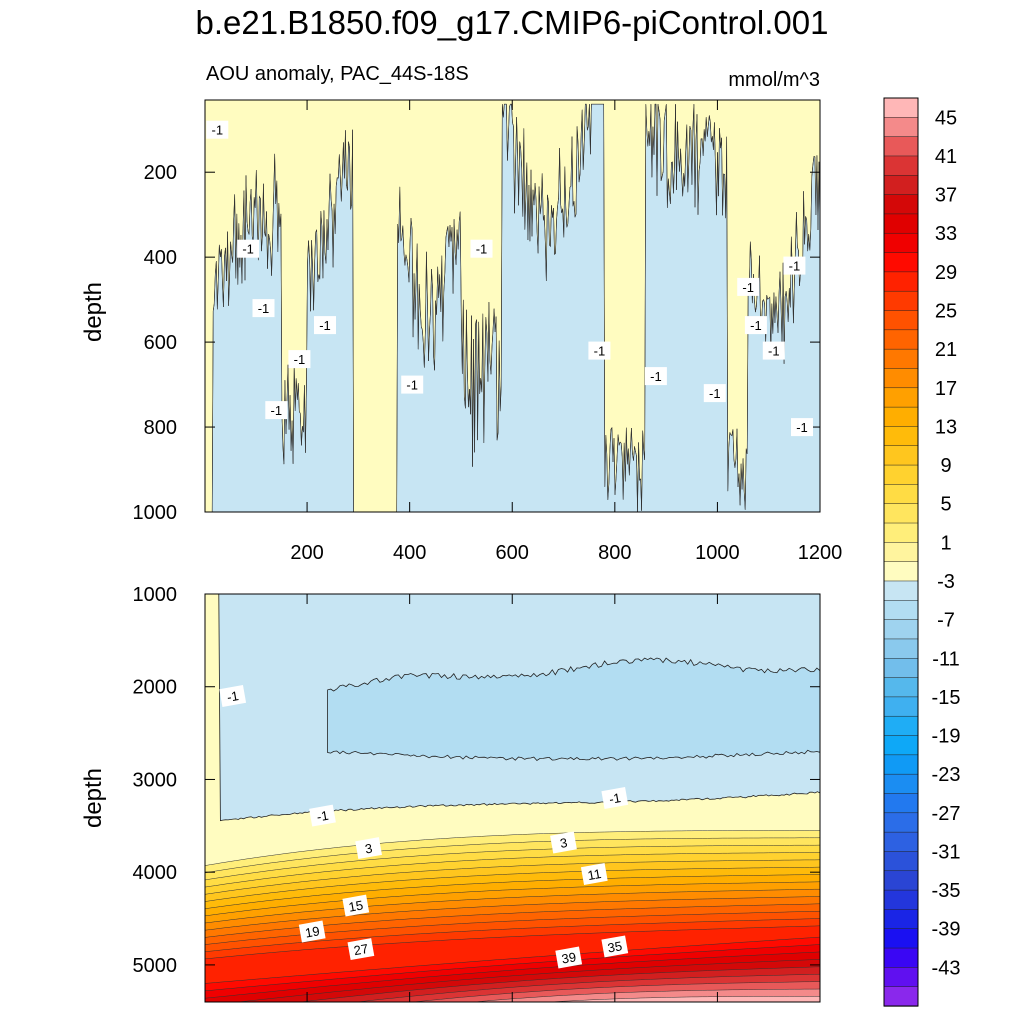 The height and width of the screenshot is (1024, 1024). Describe the element at coordinates (946, 737) in the screenshot. I see `colorbar-label: -19` at that location.